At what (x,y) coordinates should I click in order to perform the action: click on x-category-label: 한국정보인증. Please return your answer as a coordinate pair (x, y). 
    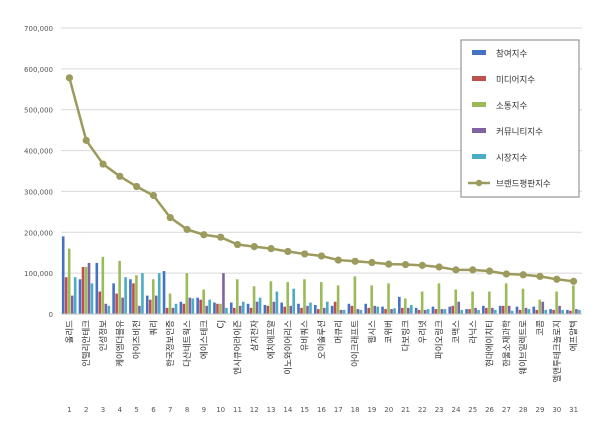
    Looking at the image, I should click on (170, 343).